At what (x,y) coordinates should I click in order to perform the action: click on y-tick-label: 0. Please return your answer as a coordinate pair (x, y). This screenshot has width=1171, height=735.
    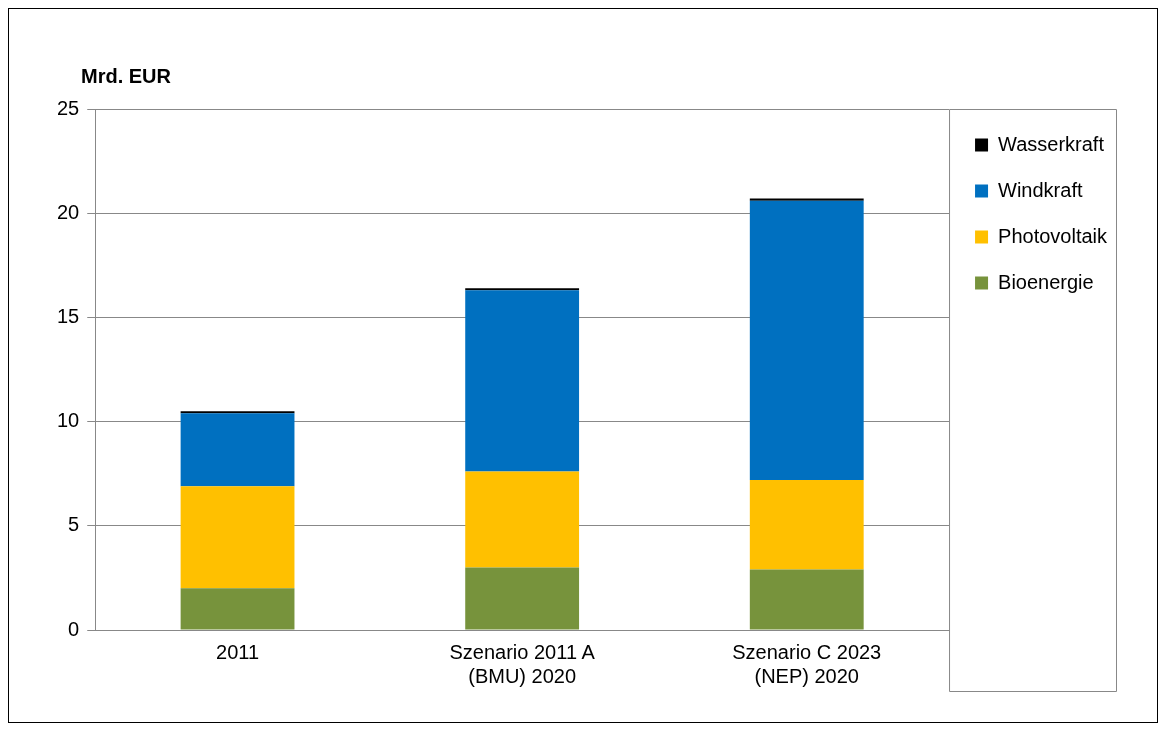
    Looking at the image, I should click on (74, 628).